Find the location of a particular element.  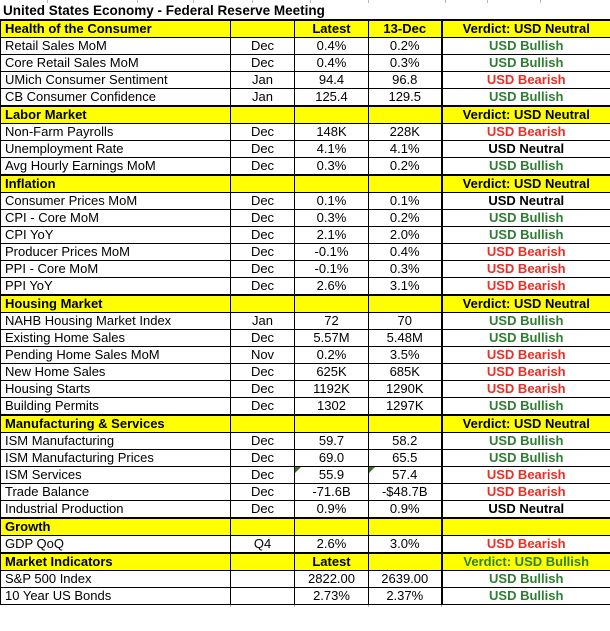

previous-value-cell: 5.48M is located at coordinates (405, 338).